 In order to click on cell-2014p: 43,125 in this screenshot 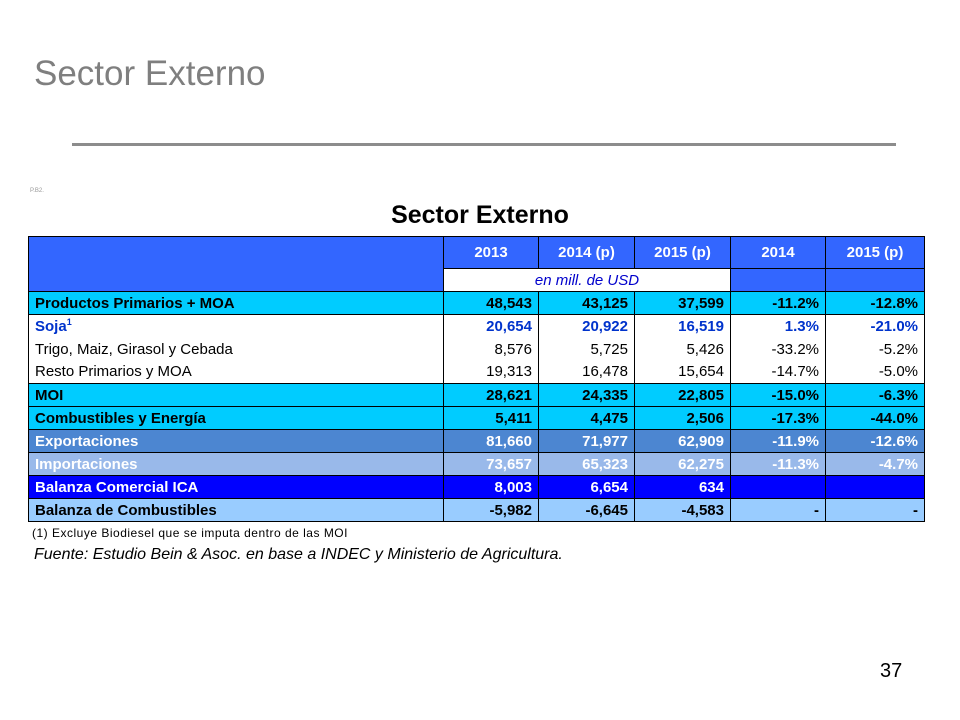, I will do `click(586, 303)`.